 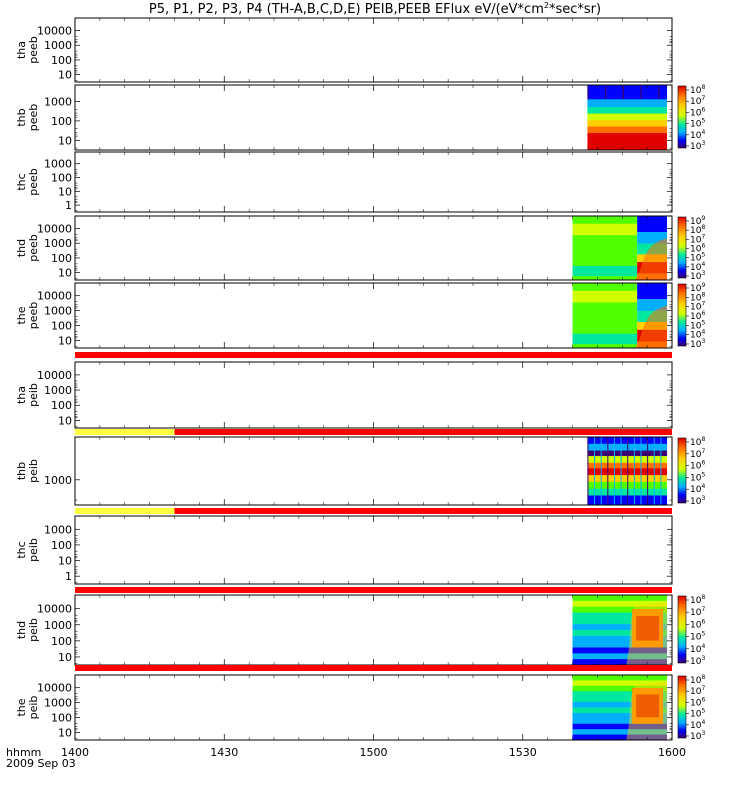 What do you see at coordinates (21, 315) in the screenshot?
I see `panel-probe-label: the` at bounding box center [21, 315].